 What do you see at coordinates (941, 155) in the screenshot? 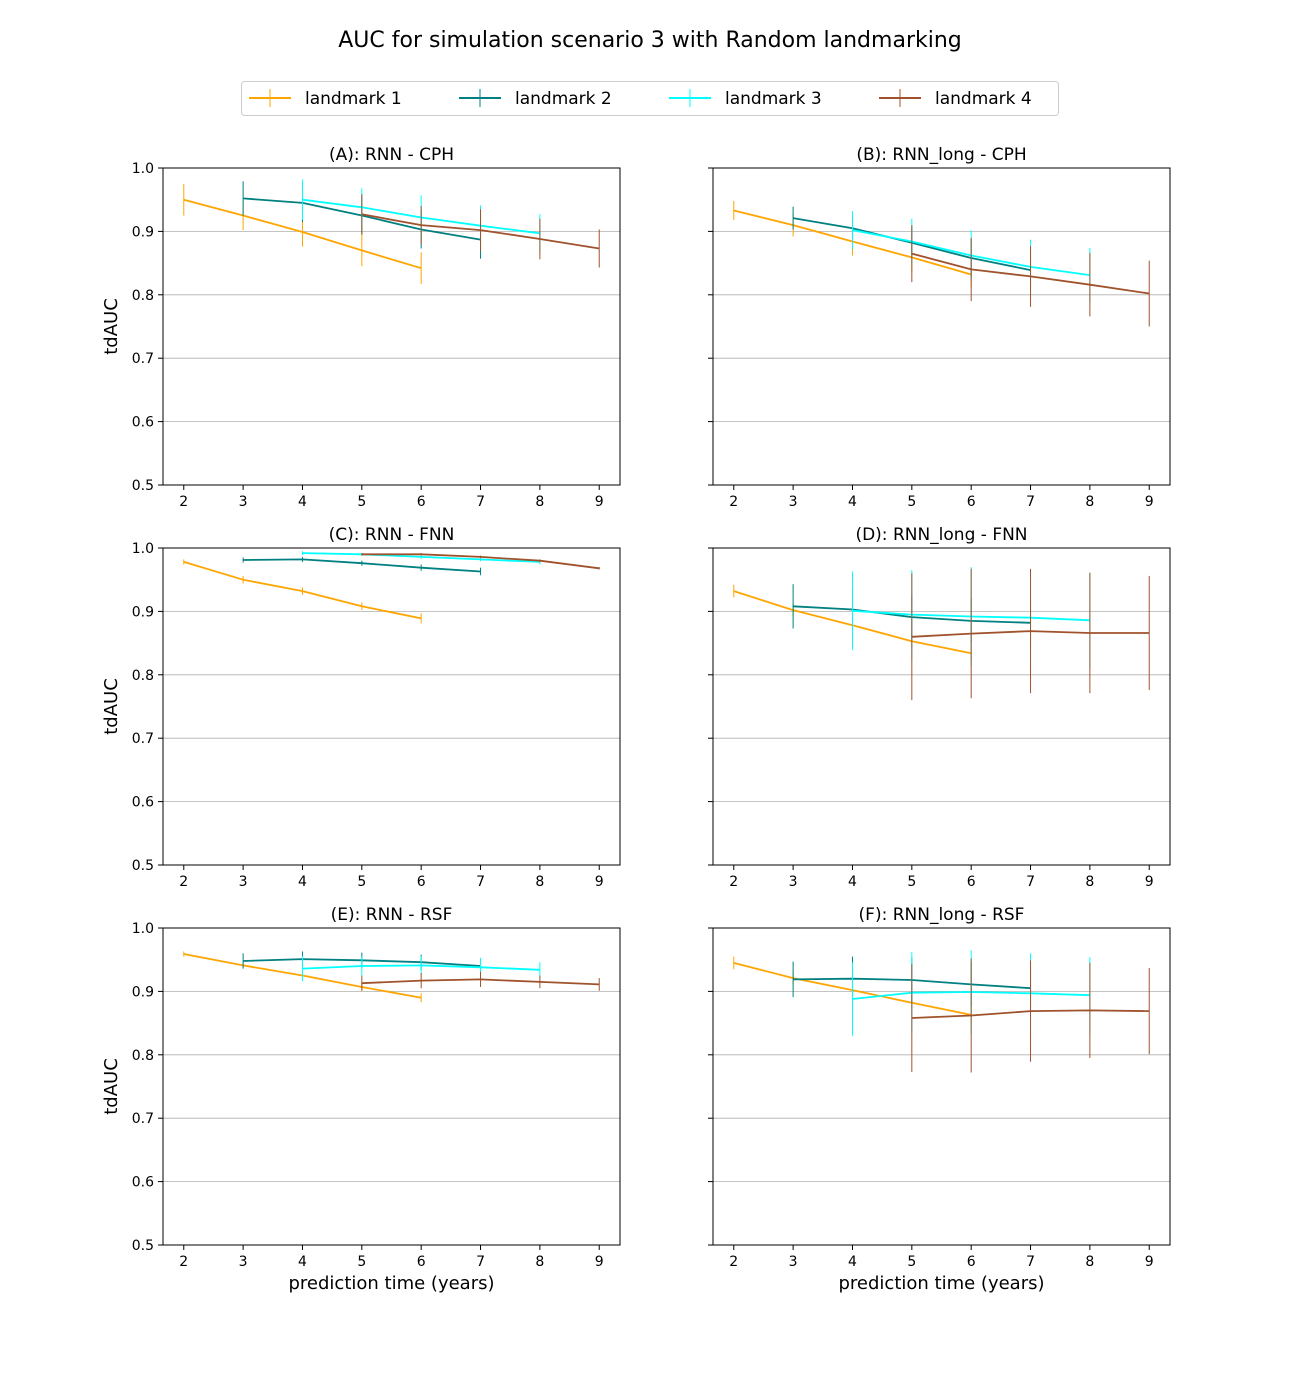
I see `subplot-title: (B): RNN_long - CPH` at bounding box center [941, 155].